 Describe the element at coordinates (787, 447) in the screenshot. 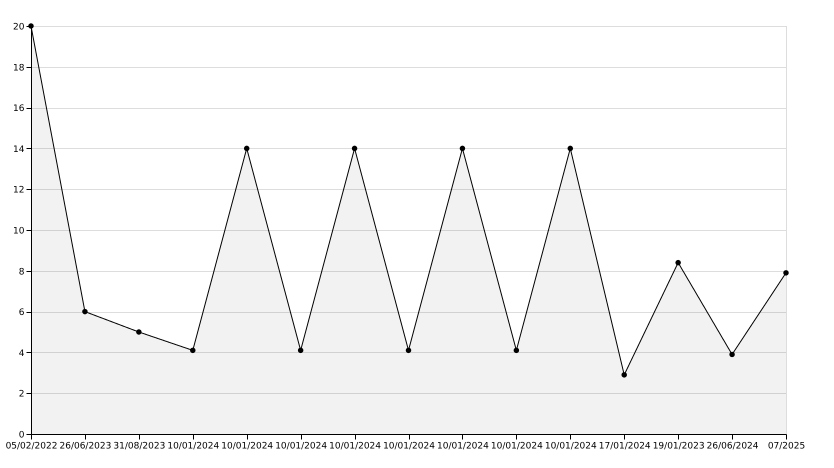

I see `x-tick-label: 07/2025` at that location.